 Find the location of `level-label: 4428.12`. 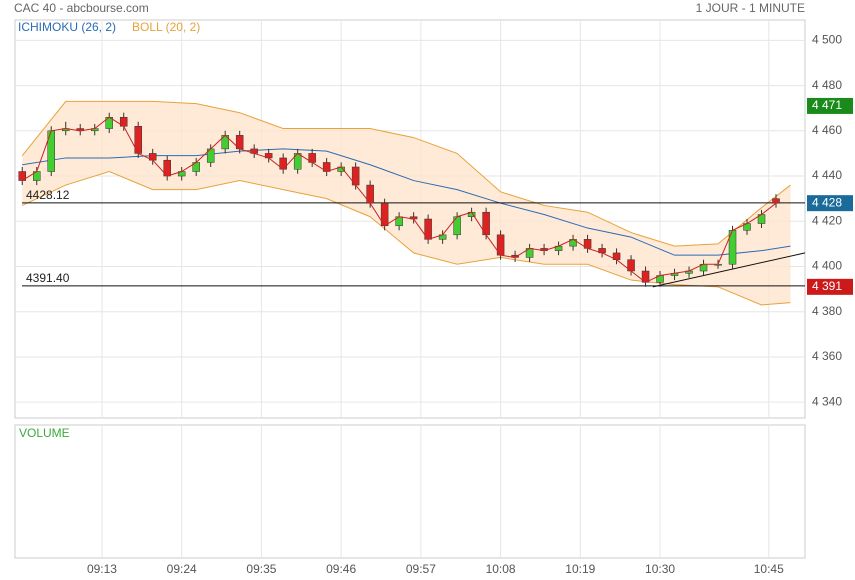

level-label: 4428.12 is located at coordinates (48, 195).